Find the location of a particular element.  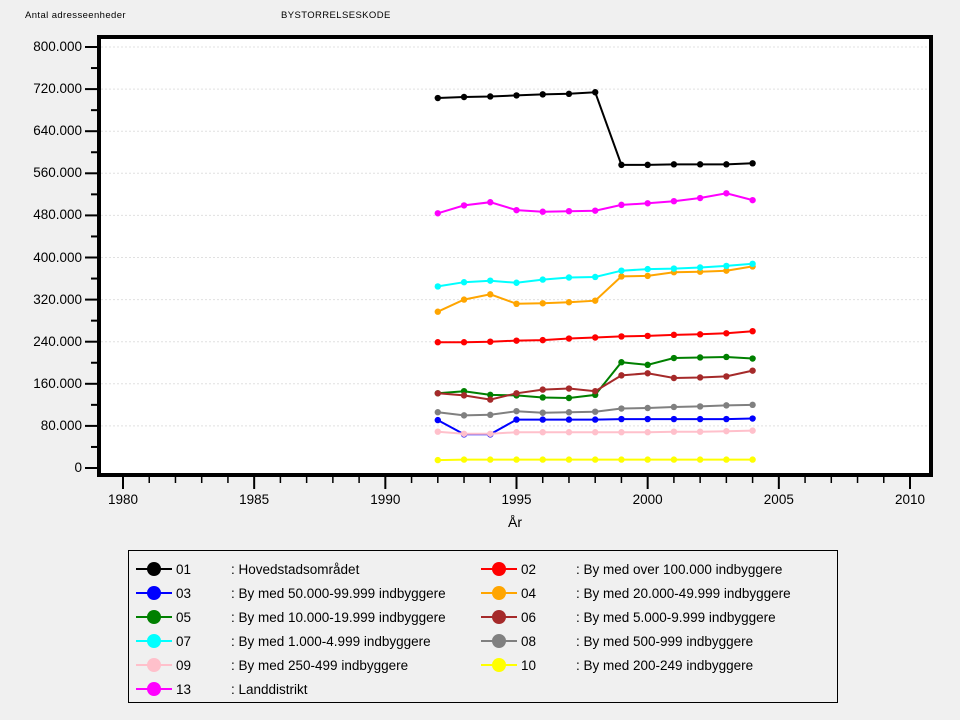

legend-label: : Hovedstadsområdet is located at coordinates (295, 569).